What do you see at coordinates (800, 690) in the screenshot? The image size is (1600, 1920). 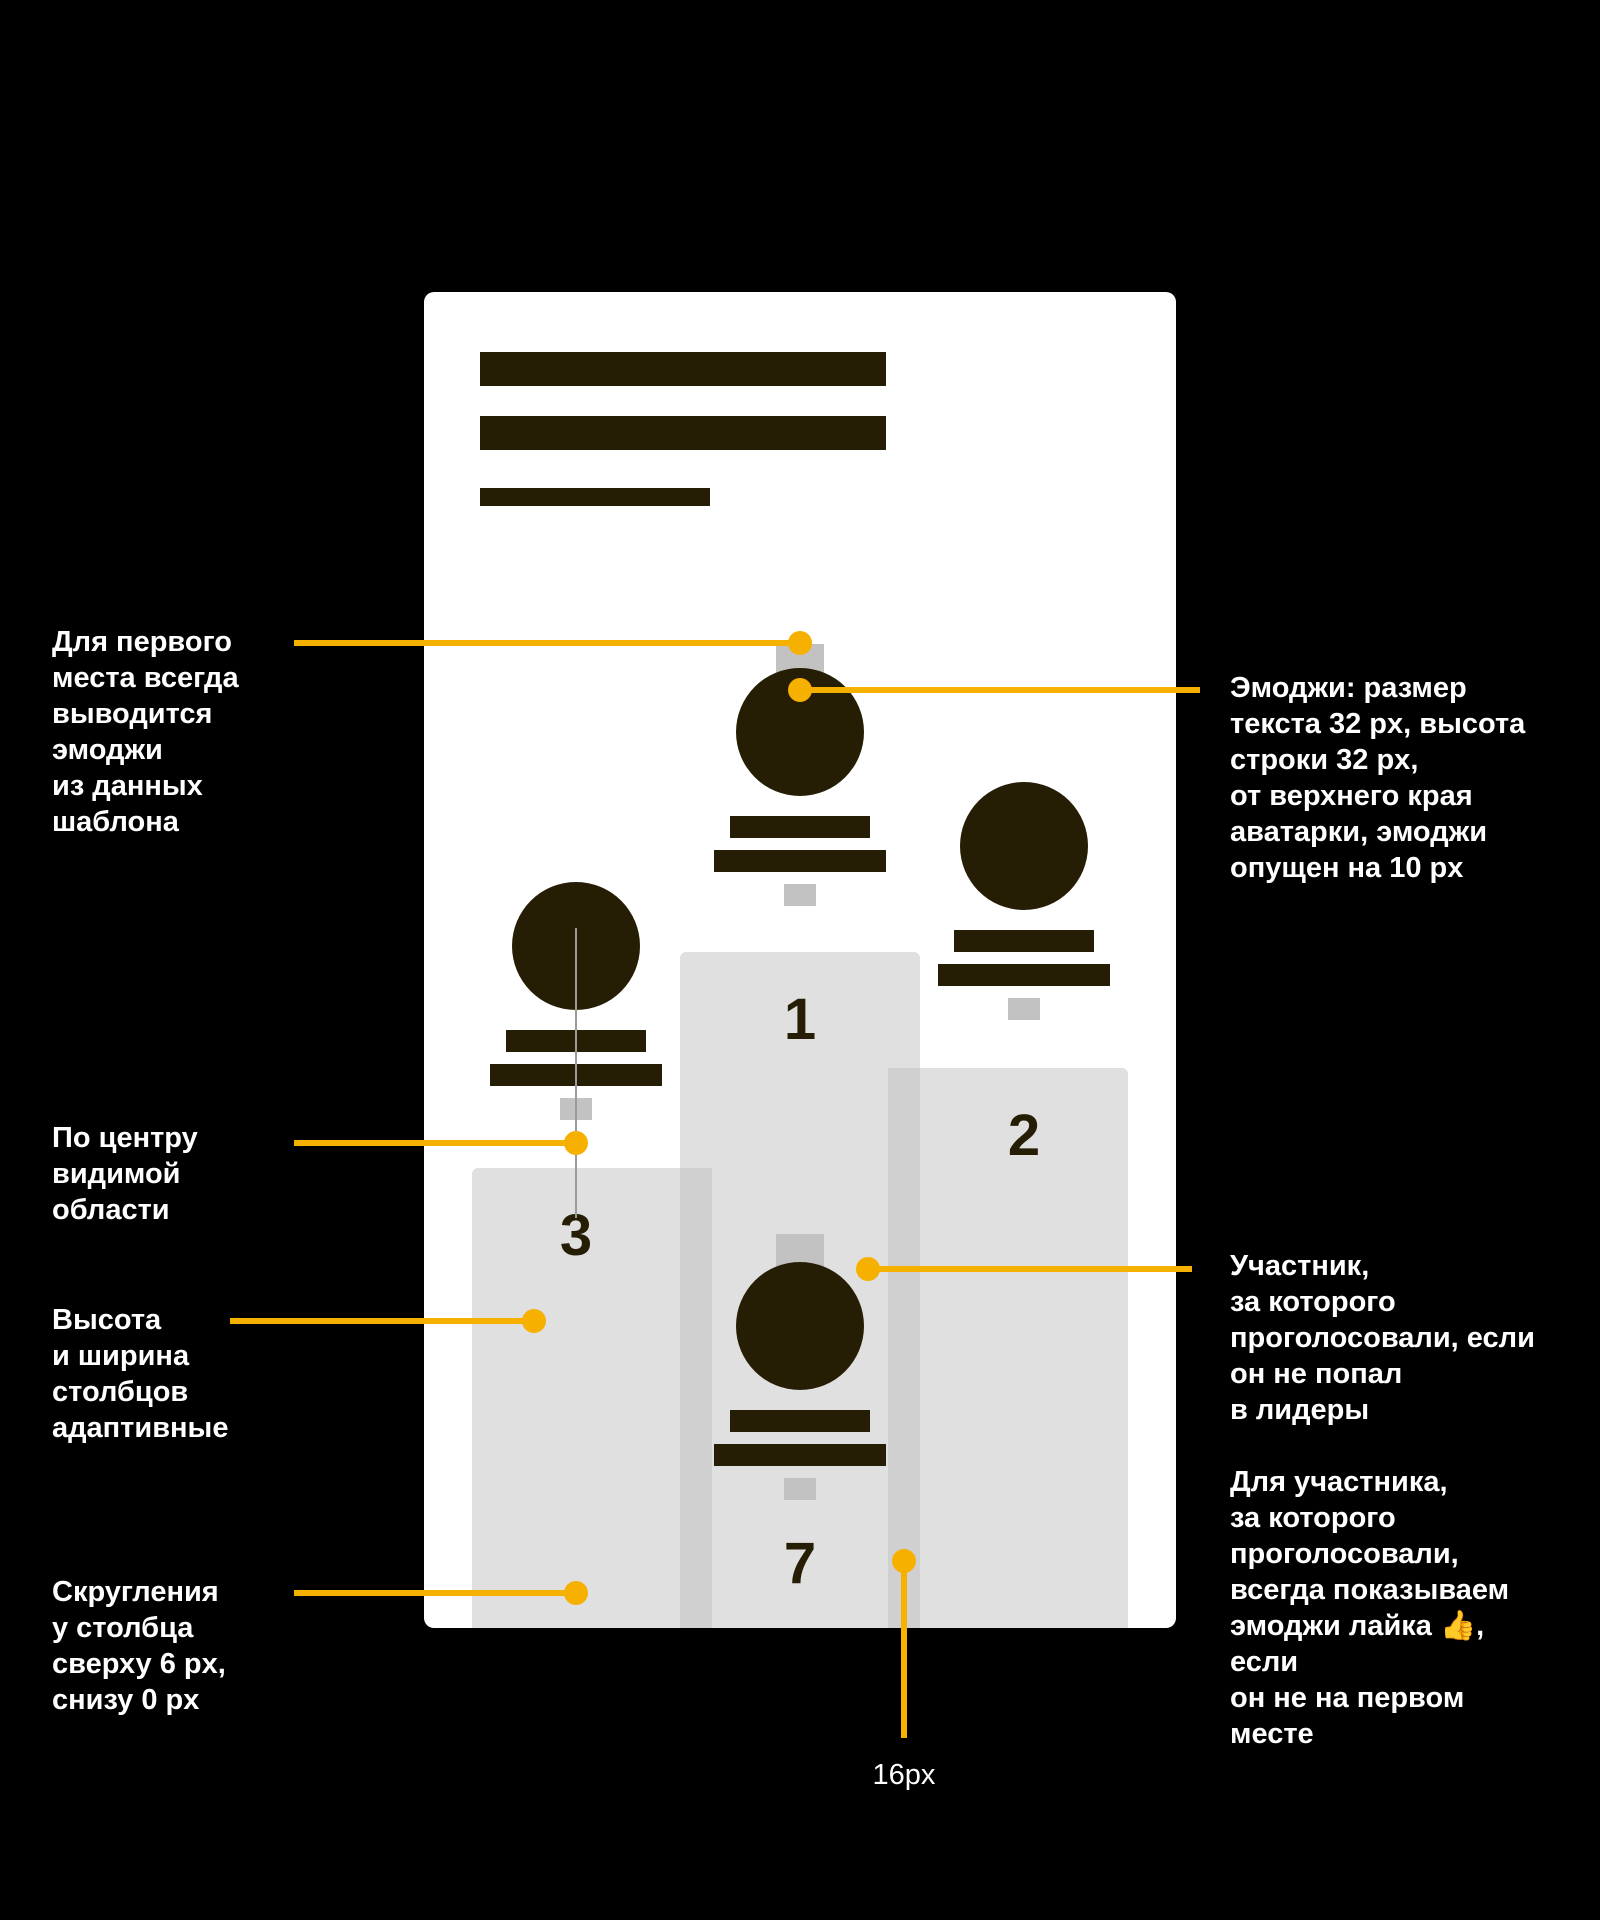 I see `leader-dot-emoji-size` at bounding box center [800, 690].